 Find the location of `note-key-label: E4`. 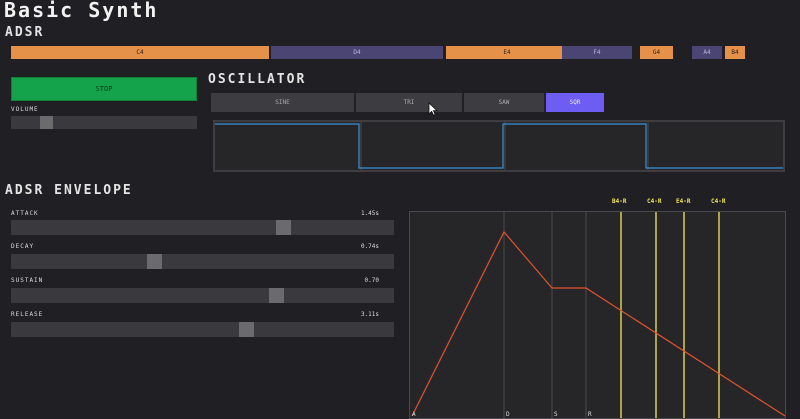

note-key-label: E4 is located at coordinates (507, 52).